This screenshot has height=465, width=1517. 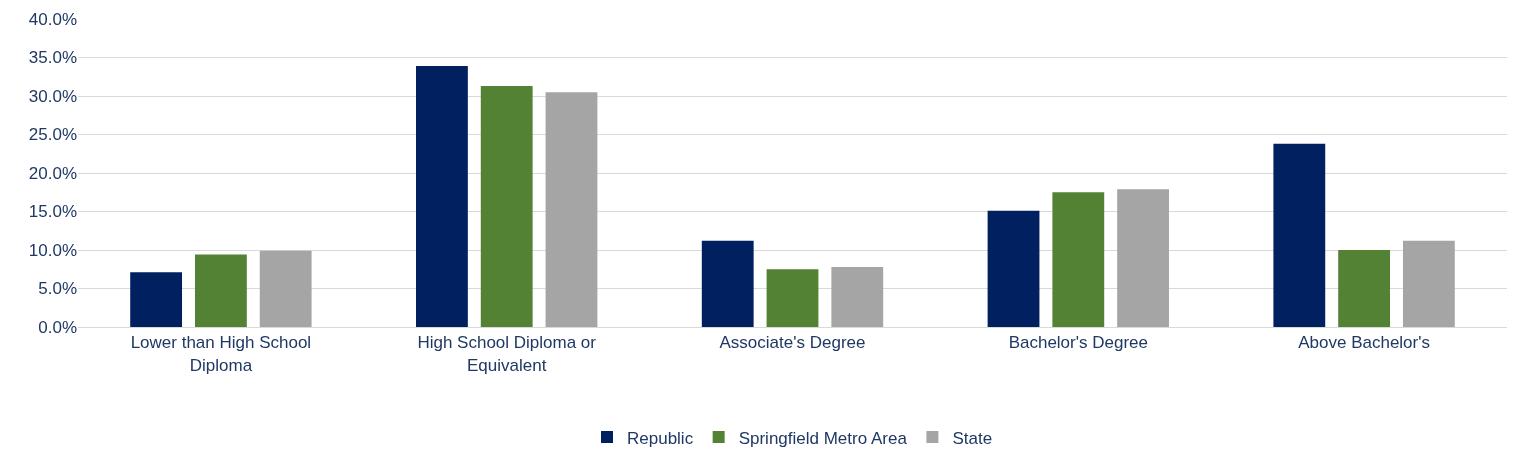 What do you see at coordinates (52, 135) in the screenshot?
I see `y-tick-label: 25.0%` at bounding box center [52, 135].